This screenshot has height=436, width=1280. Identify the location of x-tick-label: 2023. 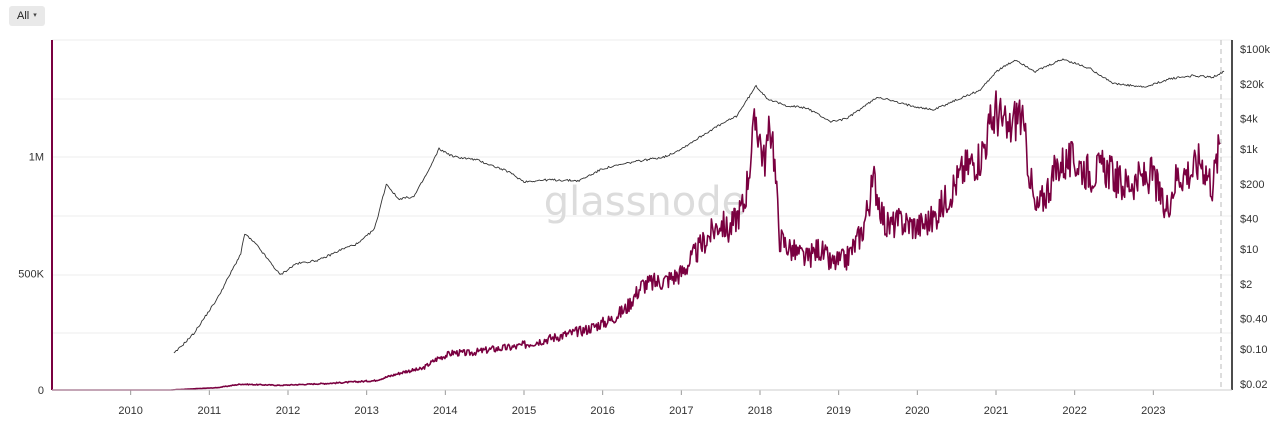
(1153, 411).